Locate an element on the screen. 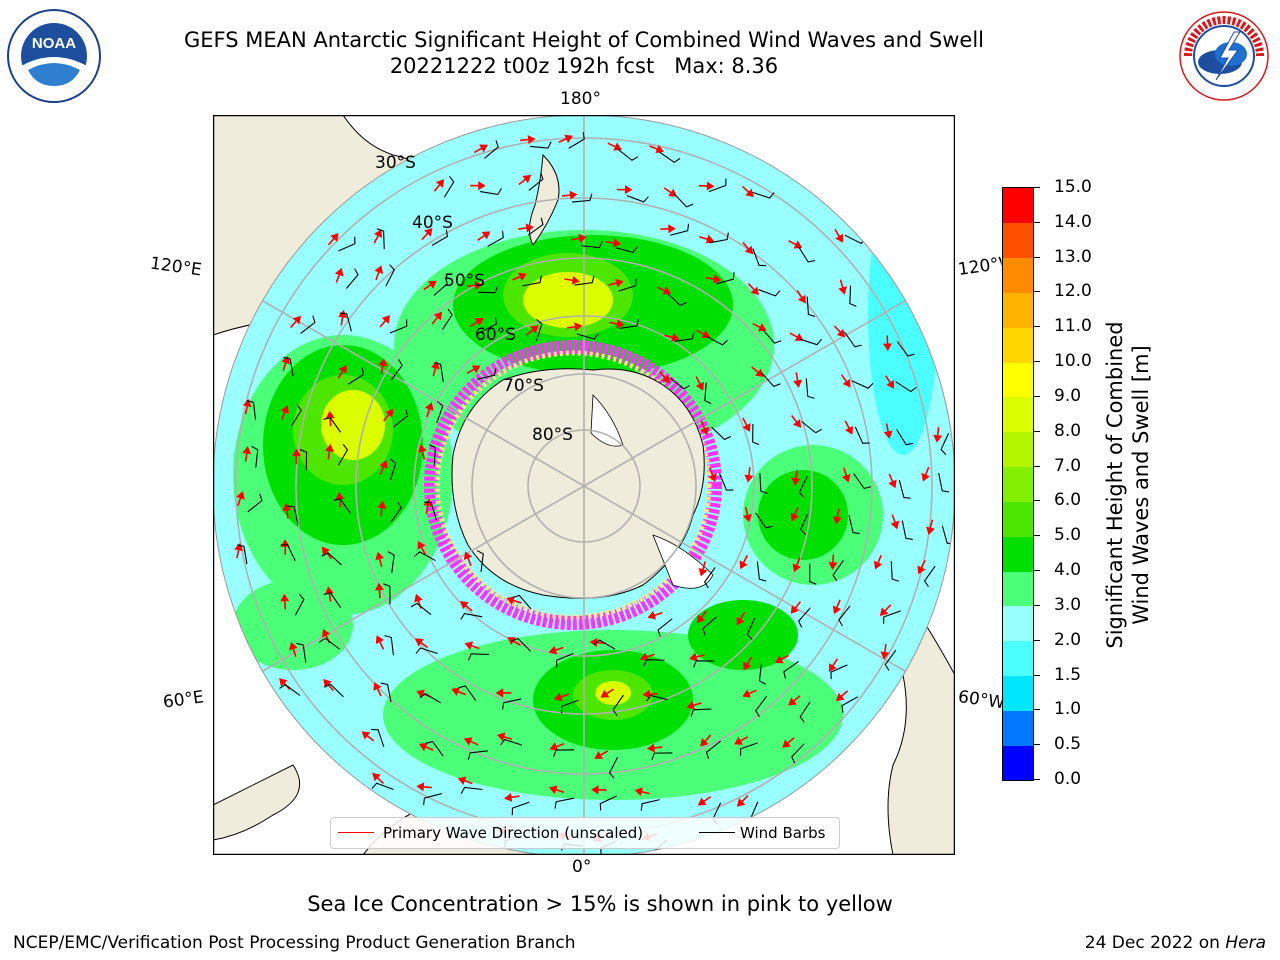  noaa-logo: NOAA is located at coordinates (54, 56).